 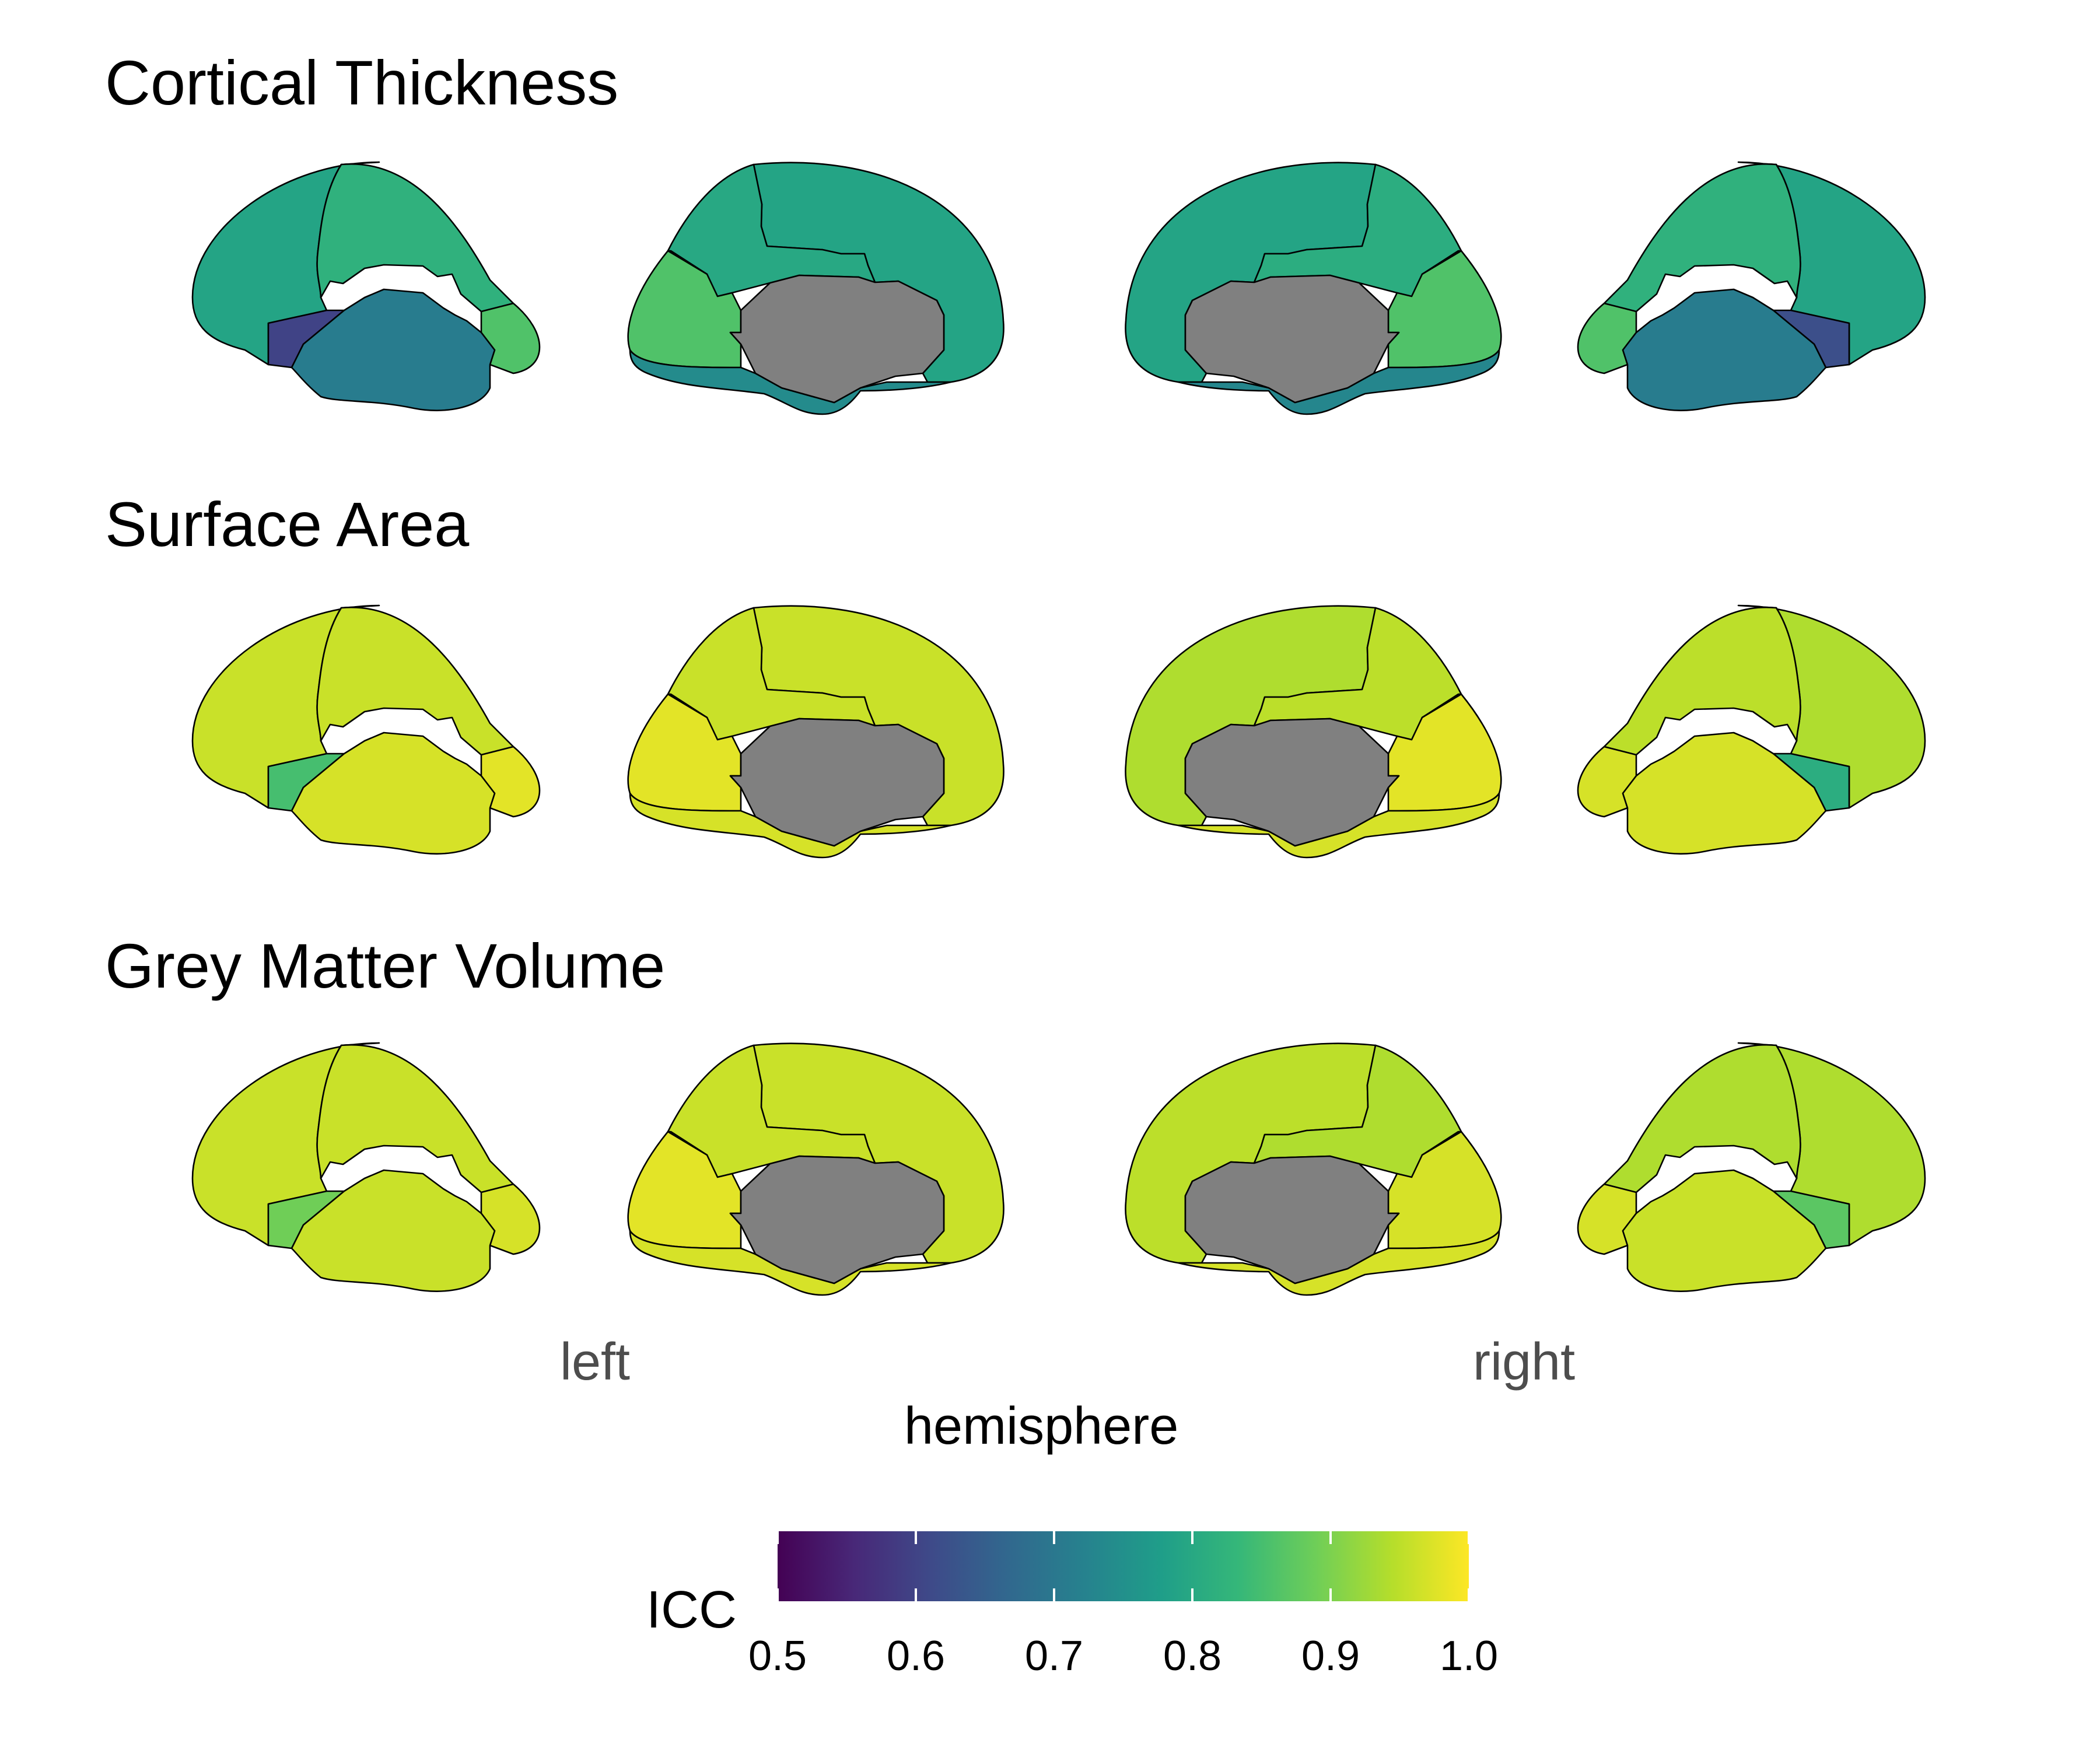 I want to click on x-tick-right: right, so click(x=1524, y=1362).